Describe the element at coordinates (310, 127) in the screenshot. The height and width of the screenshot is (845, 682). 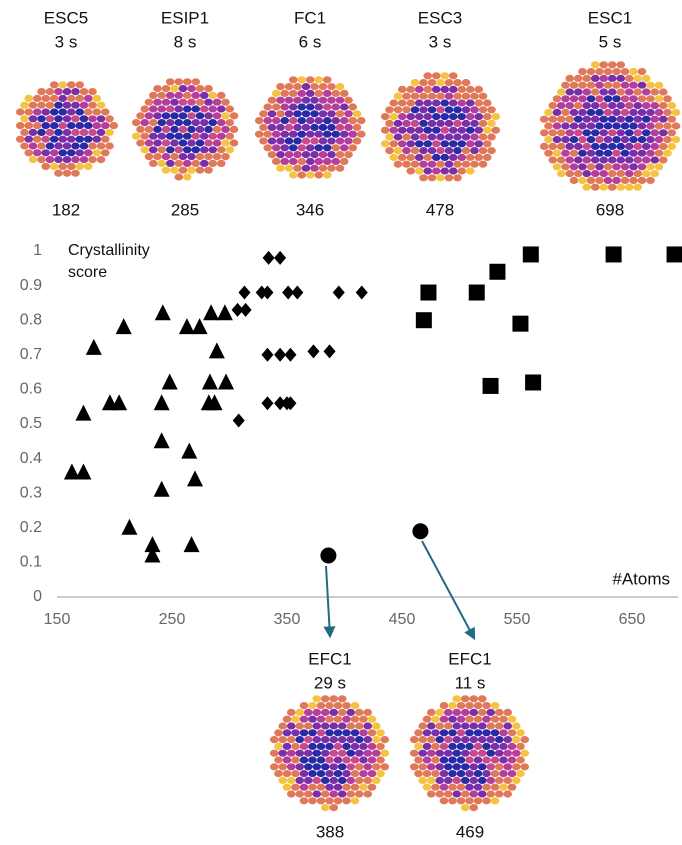
I see `particle-image` at that location.